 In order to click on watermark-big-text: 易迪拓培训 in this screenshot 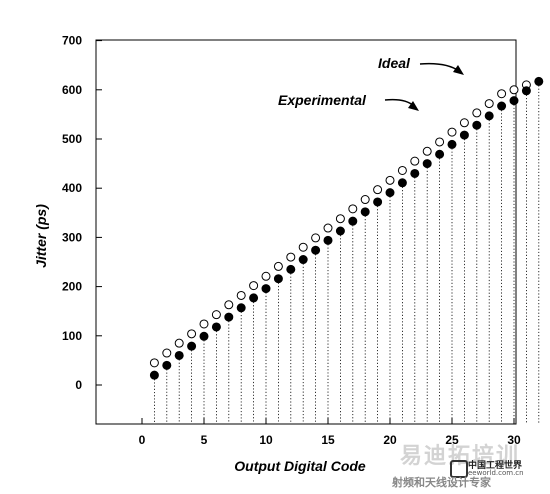, I will do `click(460, 456)`.